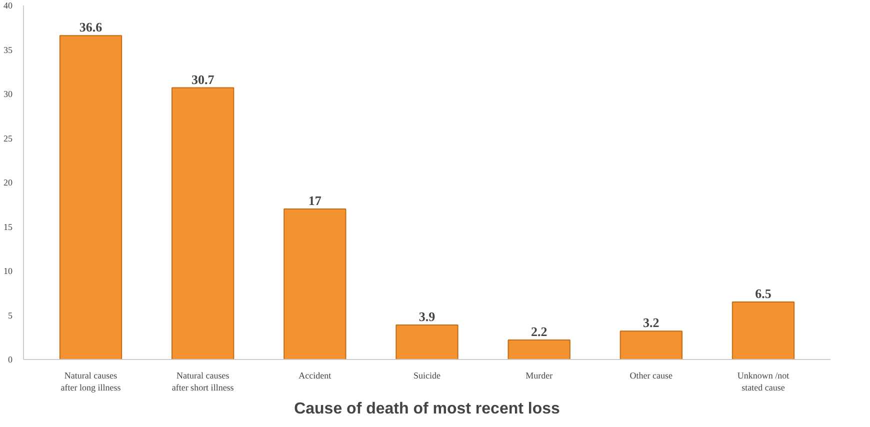 This screenshot has width=870, height=427. Describe the element at coordinates (8, 5) in the screenshot. I see `y-tick-label: 40` at that location.